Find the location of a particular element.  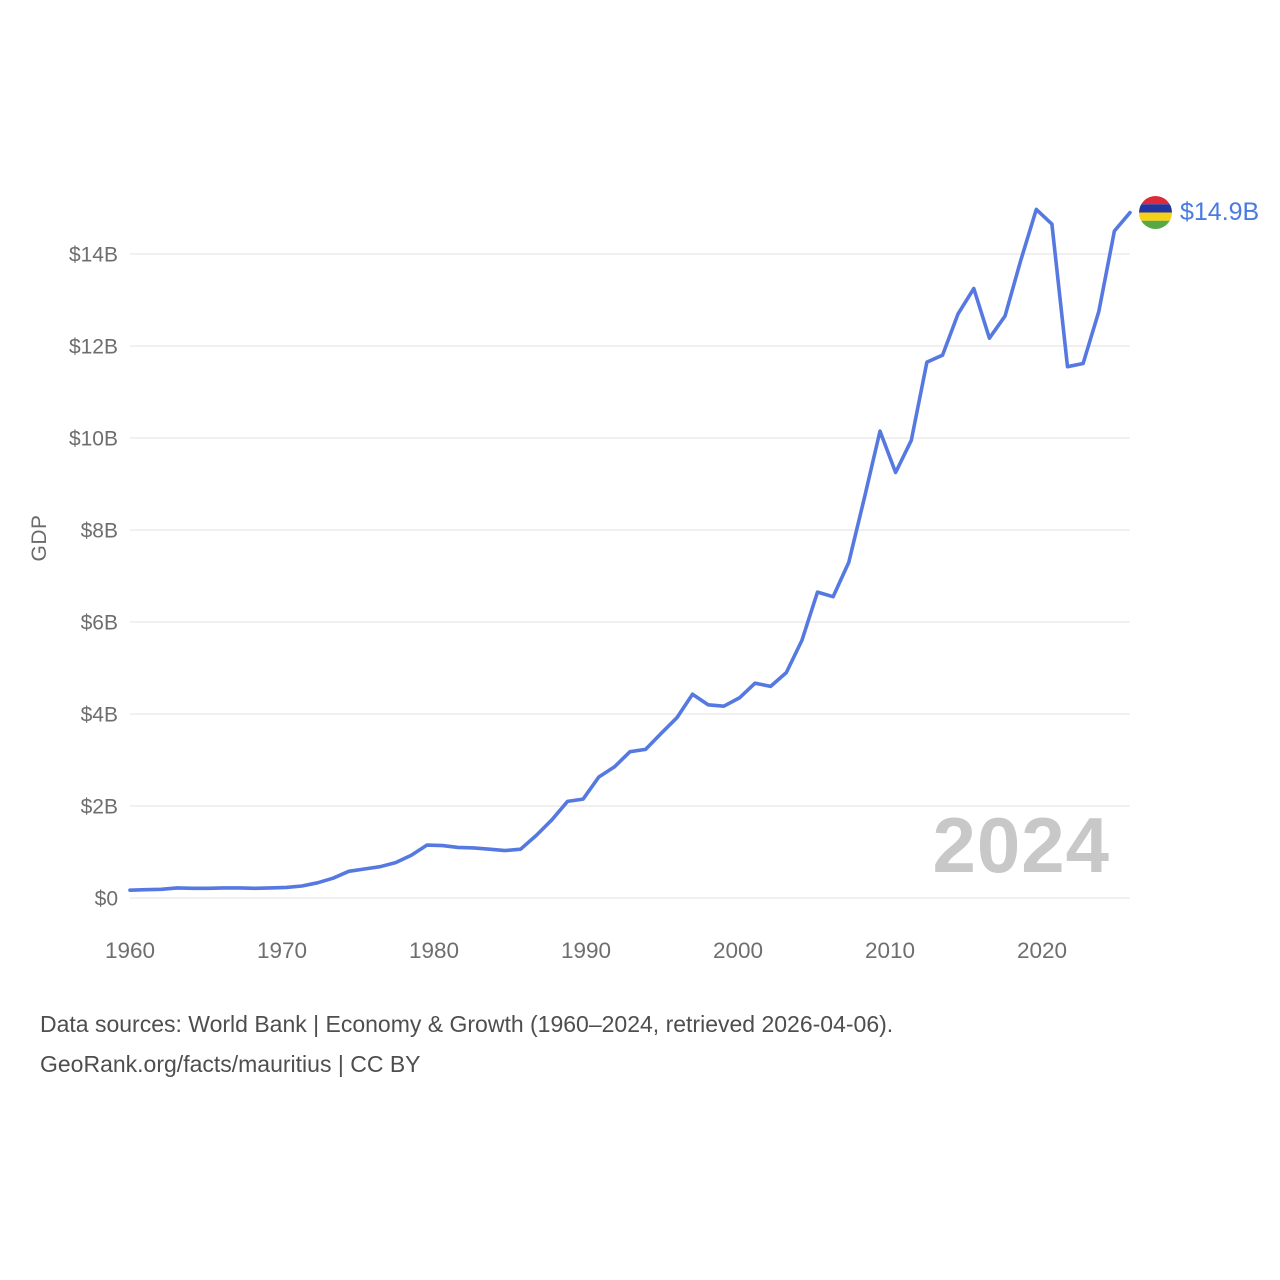

y-tick-label: $14B is located at coordinates (93, 255).